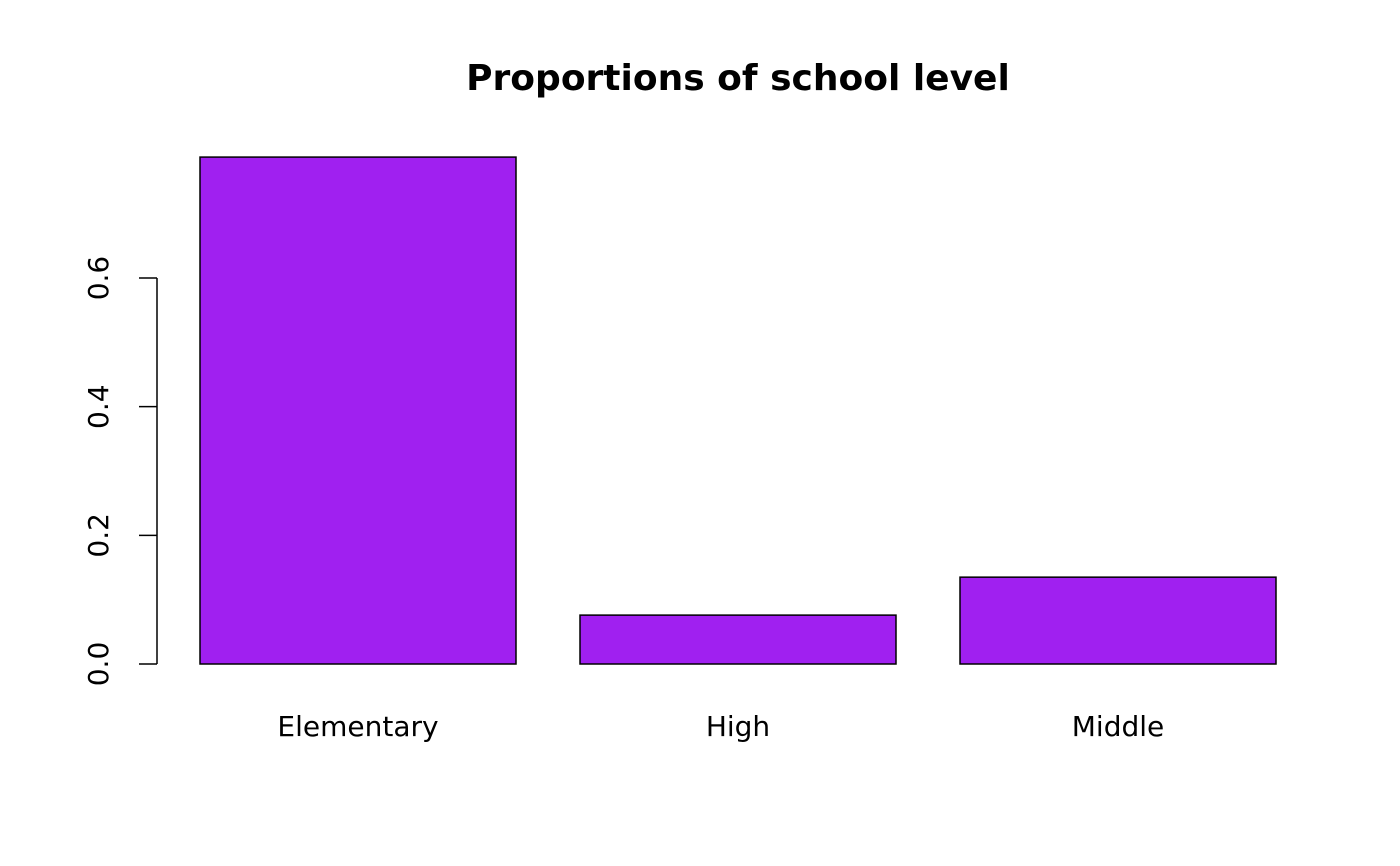  Describe the element at coordinates (738, 726) in the screenshot. I see `x-tick-label: High` at that location.